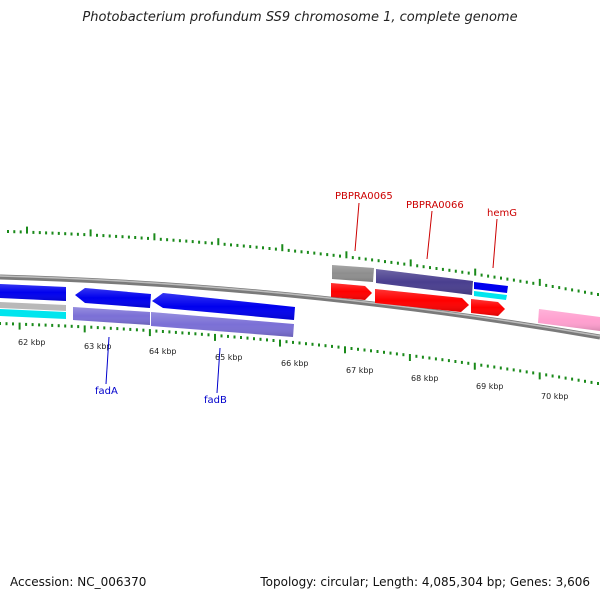  I want to click on gene-label-PBPRA0066: PBPRA0066, so click(435, 205).